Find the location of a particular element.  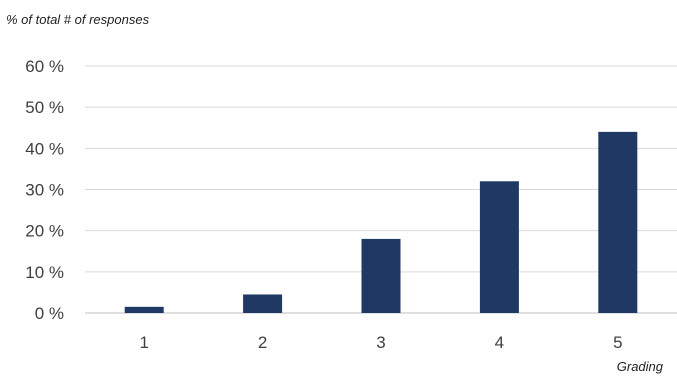

x-tick-label: 3 is located at coordinates (380, 342).